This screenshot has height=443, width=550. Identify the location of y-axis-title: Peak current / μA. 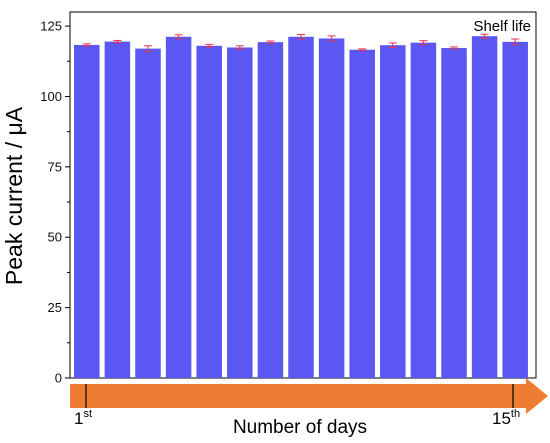
(14, 195).